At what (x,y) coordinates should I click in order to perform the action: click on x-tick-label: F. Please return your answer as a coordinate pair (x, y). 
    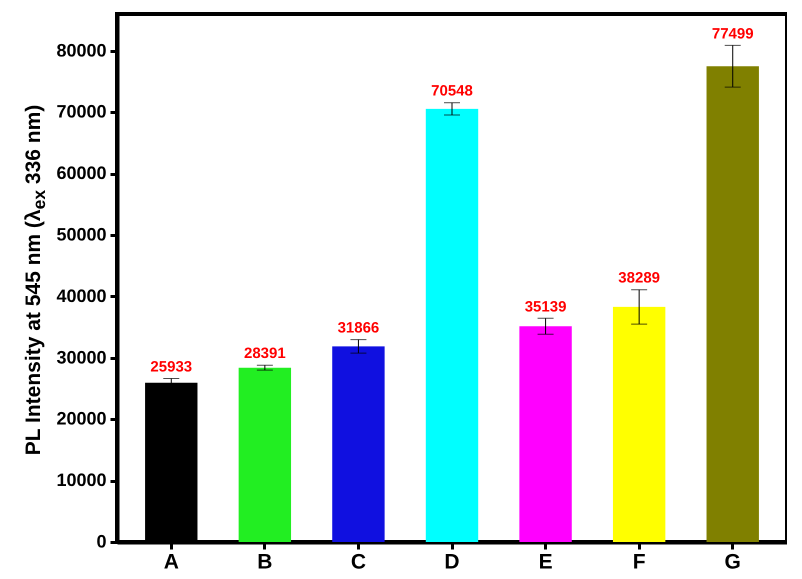
    Looking at the image, I should click on (639, 562).